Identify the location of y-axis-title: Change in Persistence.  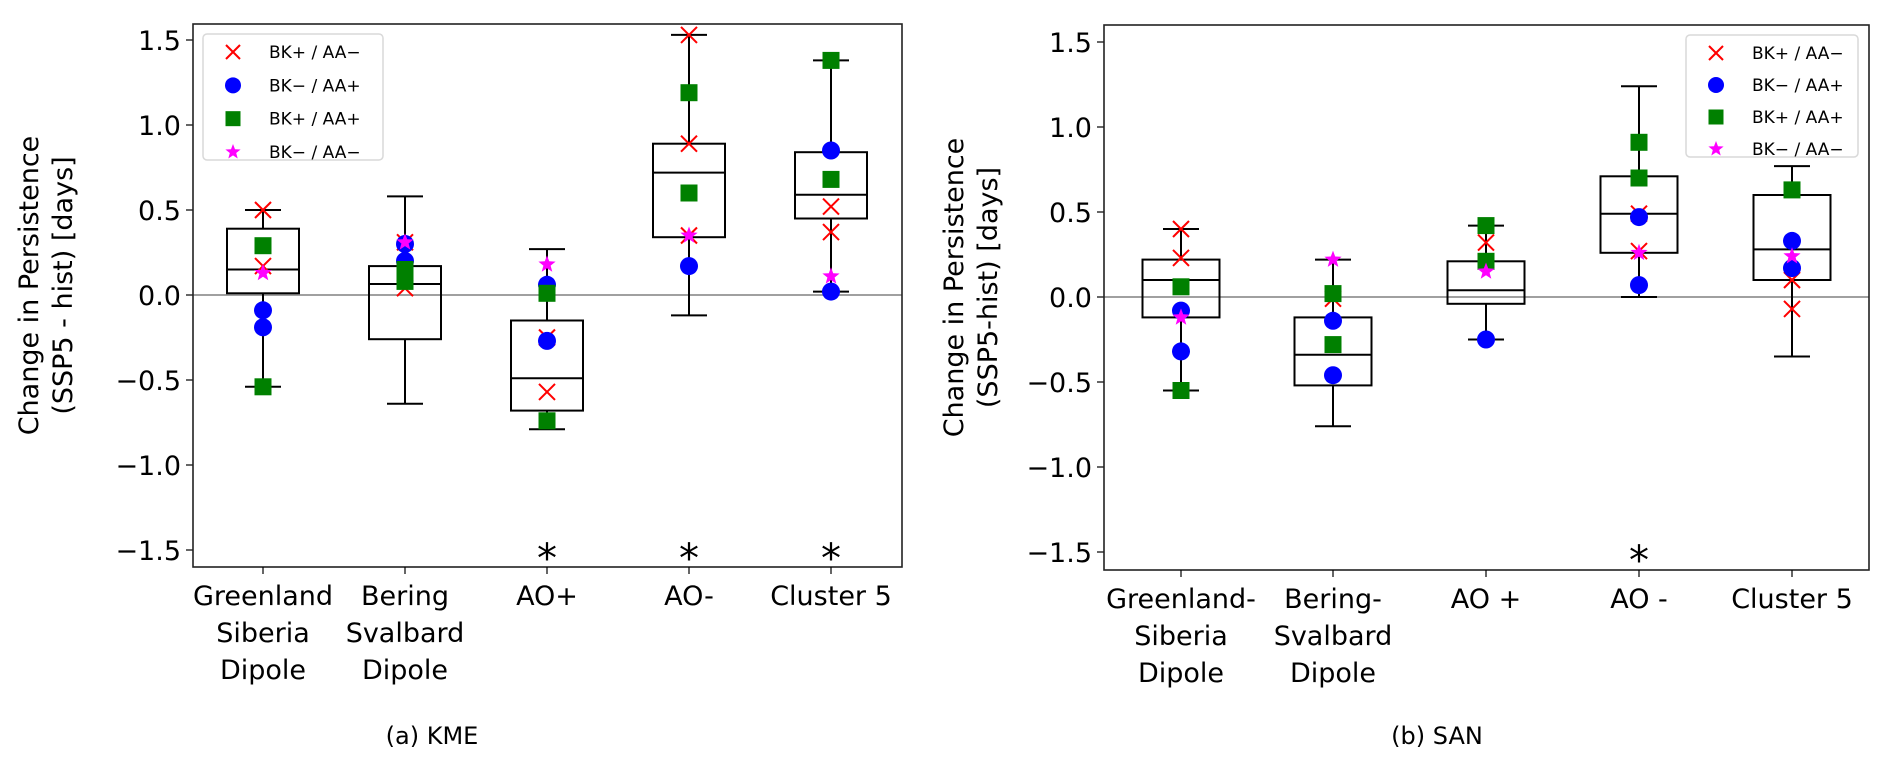
(29, 286).